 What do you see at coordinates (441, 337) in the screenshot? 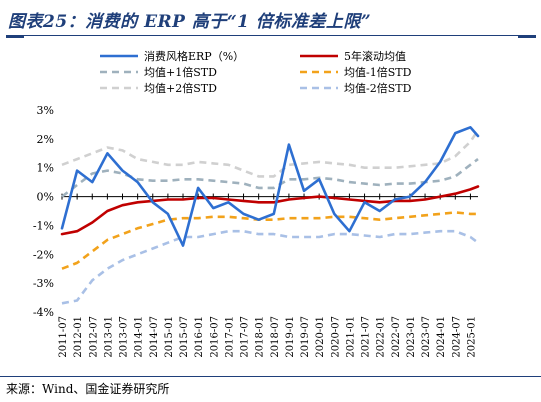
I see `x-tick-label: 2024-01` at bounding box center [441, 337].